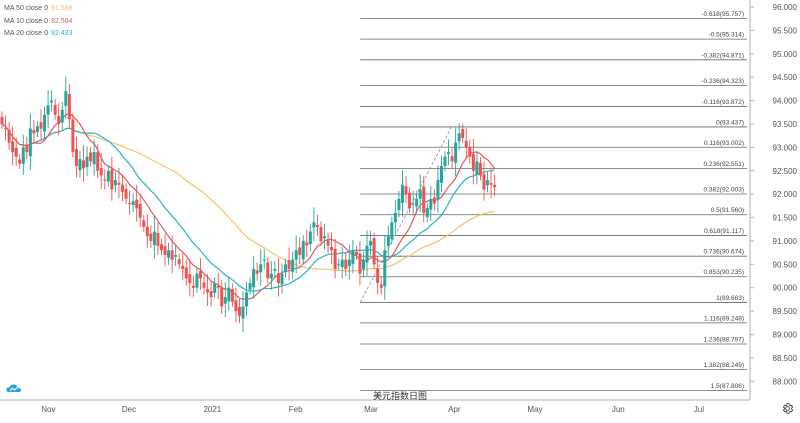 The height and width of the screenshot is (423, 800). What do you see at coordinates (48, 409) in the screenshot?
I see `x-tick-label: Nov` at bounding box center [48, 409].